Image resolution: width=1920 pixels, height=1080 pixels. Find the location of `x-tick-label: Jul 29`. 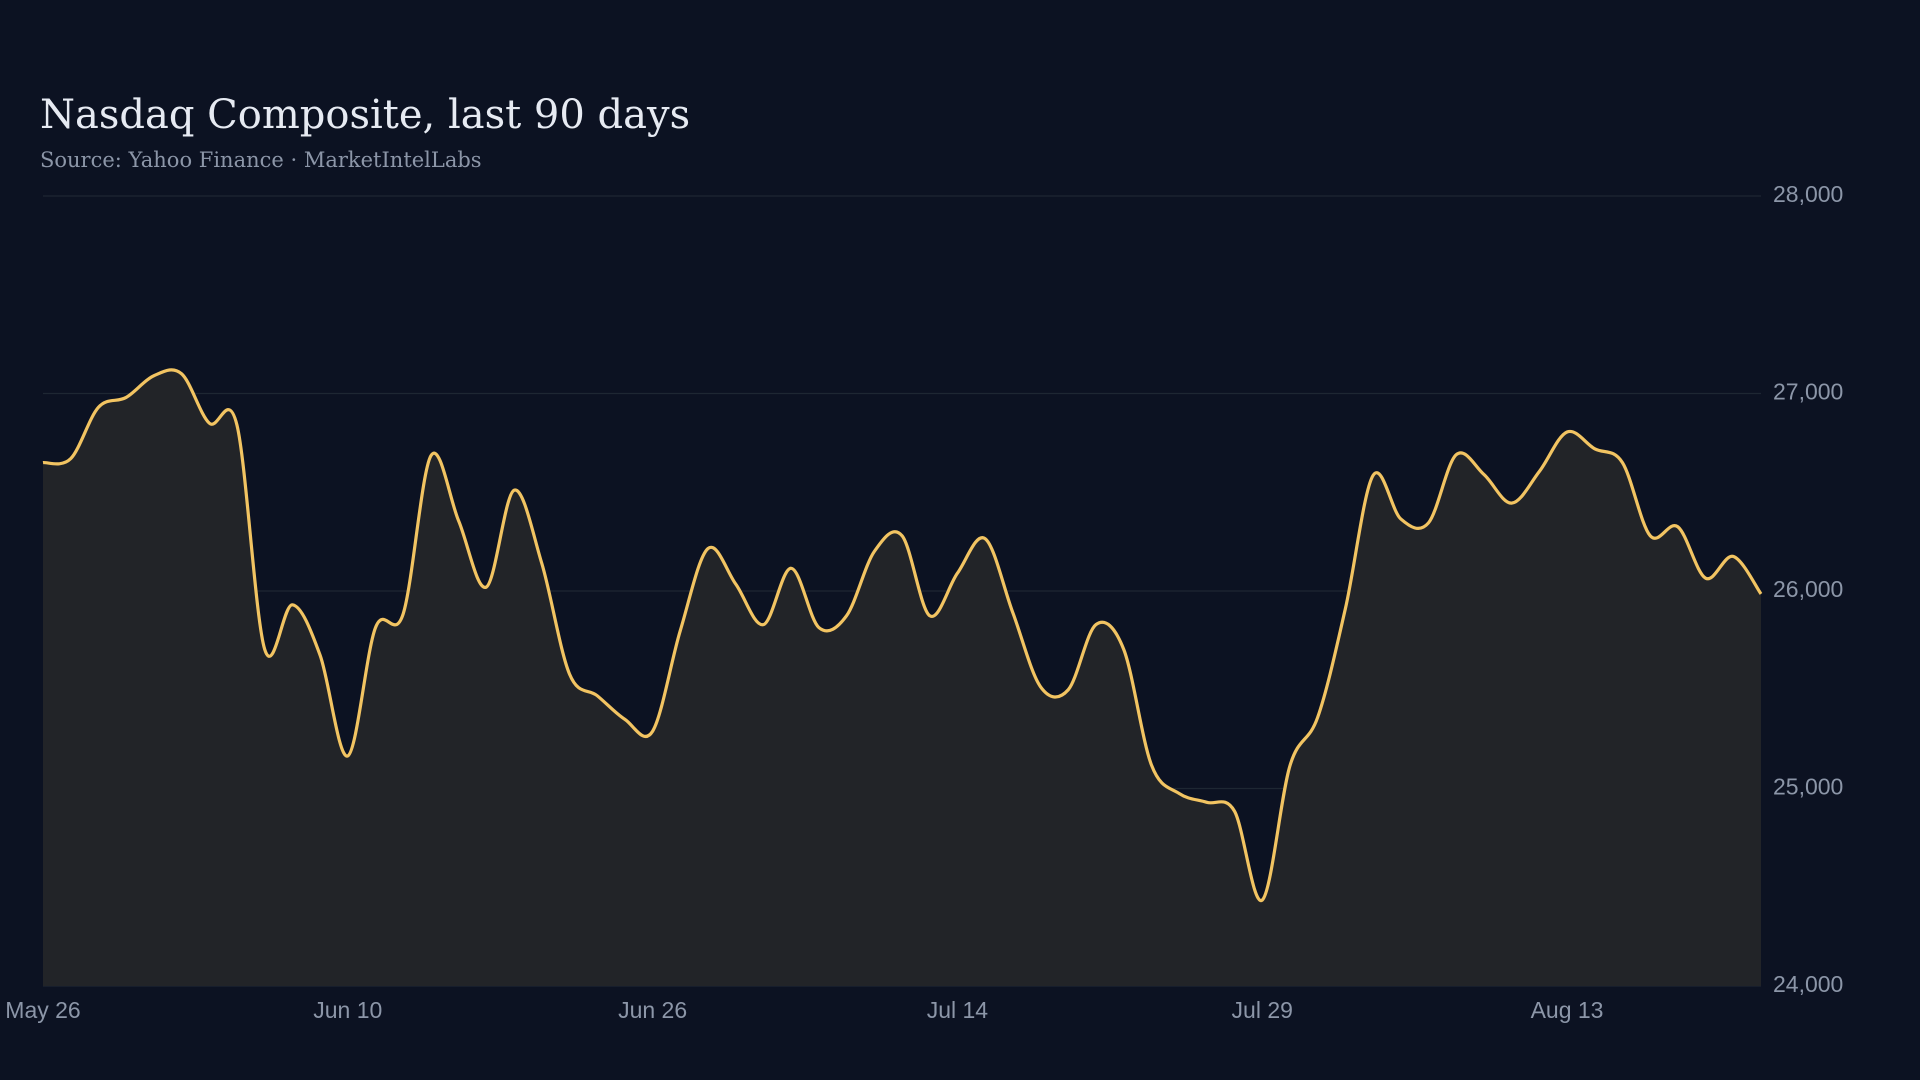

x-tick-label: Jul 29 is located at coordinates (1262, 1010).